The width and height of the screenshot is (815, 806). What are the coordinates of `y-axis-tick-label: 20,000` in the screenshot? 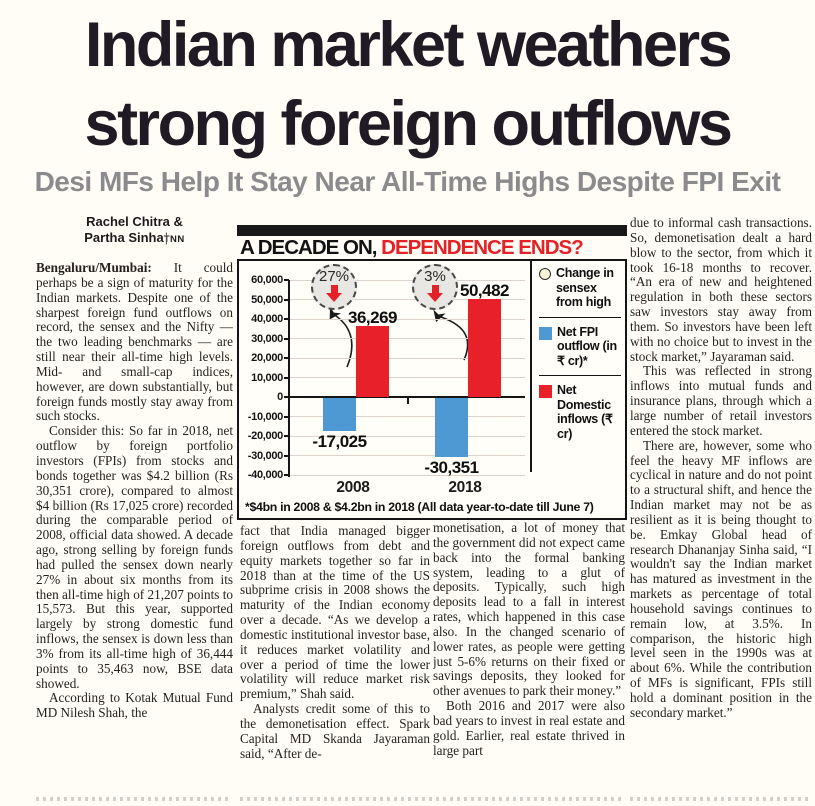 It's located at (267, 358).